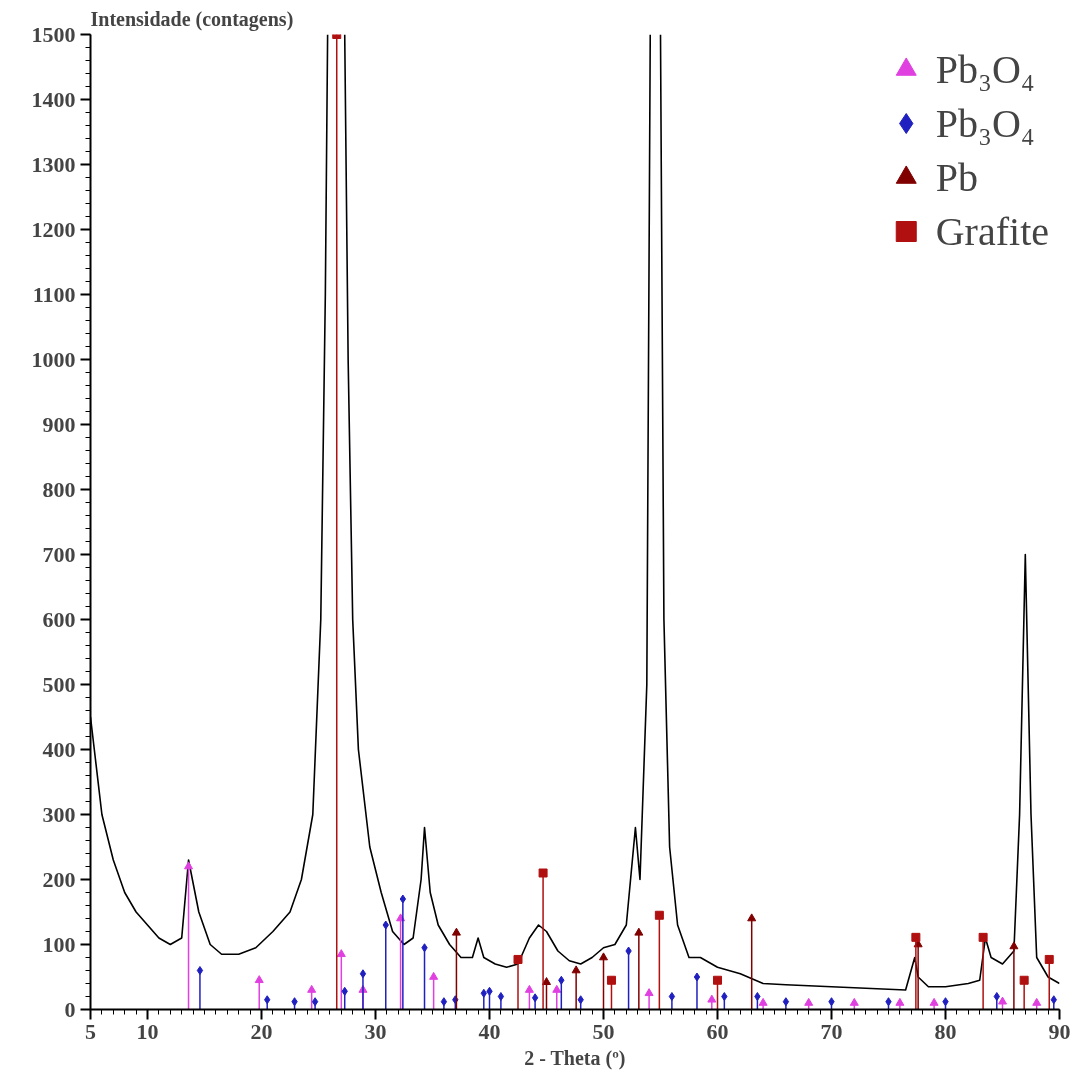 Image resolution: width=1089 pixels, height=1079 pixels. I want to click on y-tick-label: 1400, so click(53, 99).